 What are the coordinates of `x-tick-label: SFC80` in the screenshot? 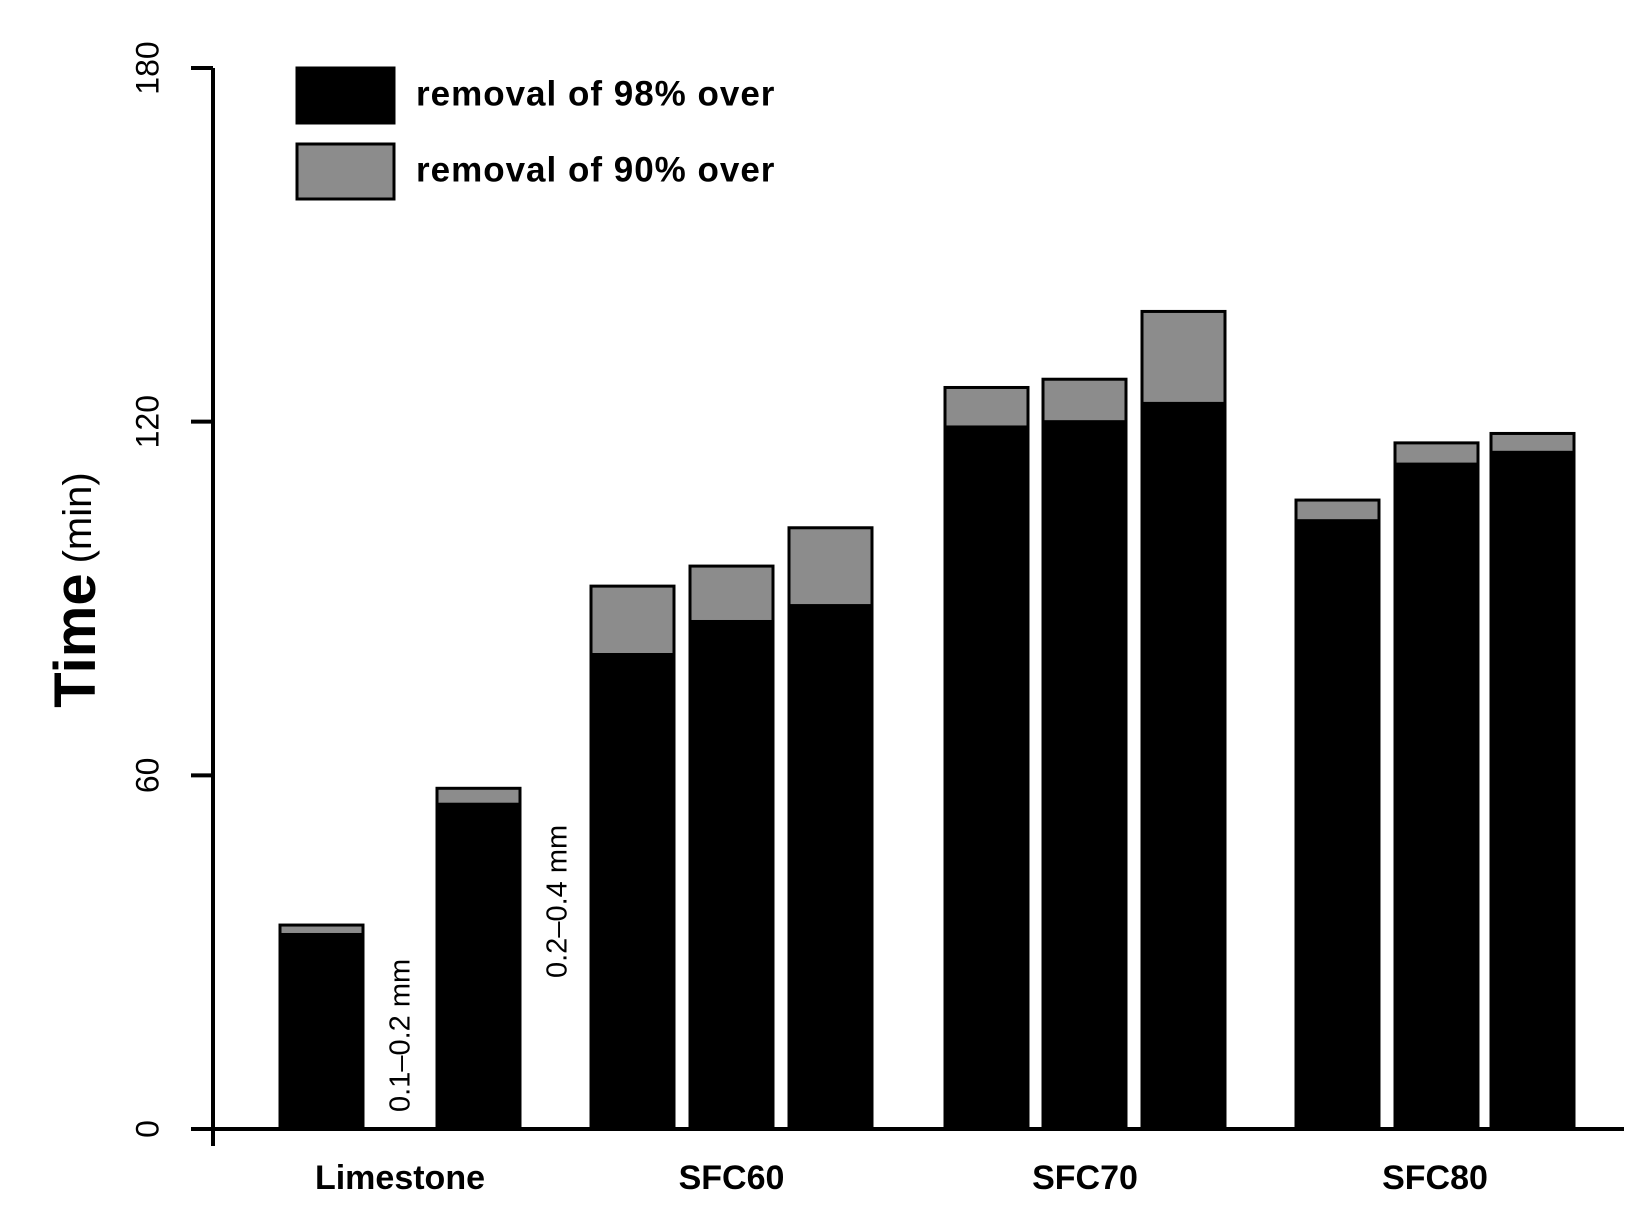 It's located at (1435, 1178).